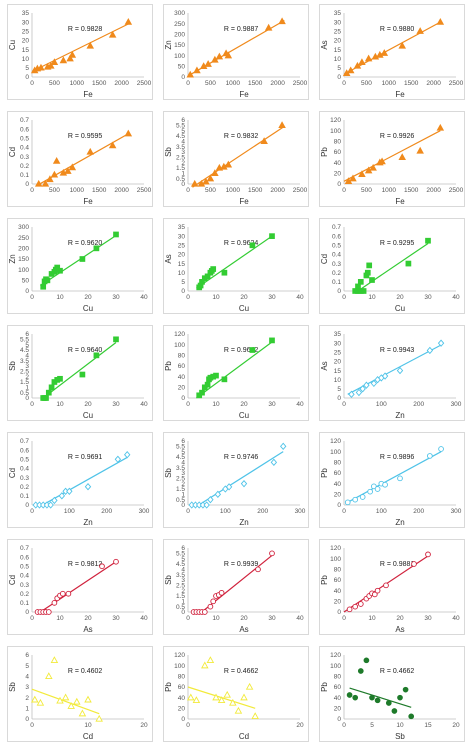  I want to click on x-tick-label: 1000, so click(77, 190).